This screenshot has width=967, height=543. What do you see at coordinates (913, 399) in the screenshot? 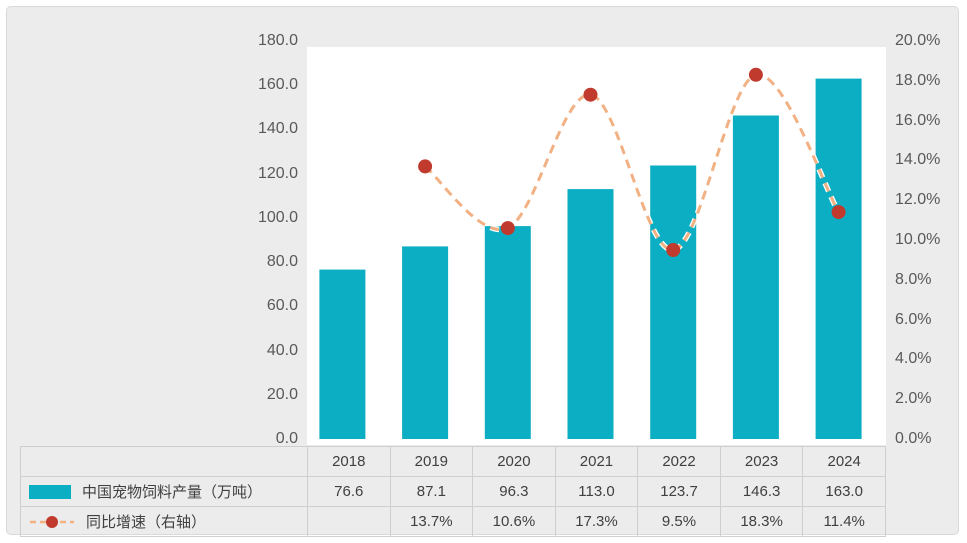
I see `right-axis-tick: 2.0%` at bounding box center [913, 399].